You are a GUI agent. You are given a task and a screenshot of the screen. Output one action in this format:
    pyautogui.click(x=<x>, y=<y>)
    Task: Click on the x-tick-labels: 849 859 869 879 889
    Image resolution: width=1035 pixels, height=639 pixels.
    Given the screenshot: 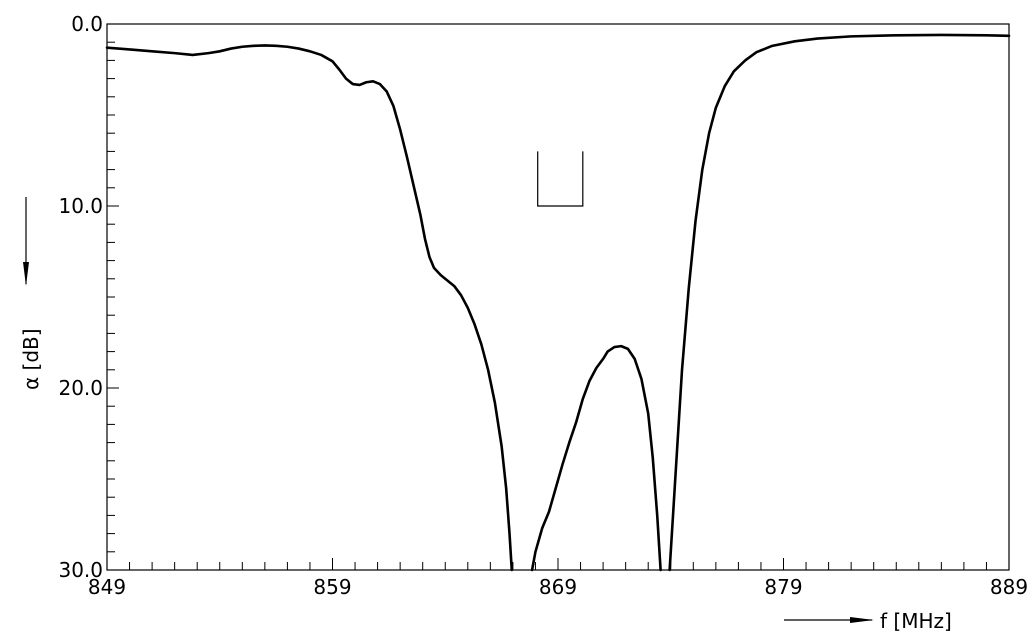 What is the action you would take?
    pyautogui.click(x=558, y=587)
    